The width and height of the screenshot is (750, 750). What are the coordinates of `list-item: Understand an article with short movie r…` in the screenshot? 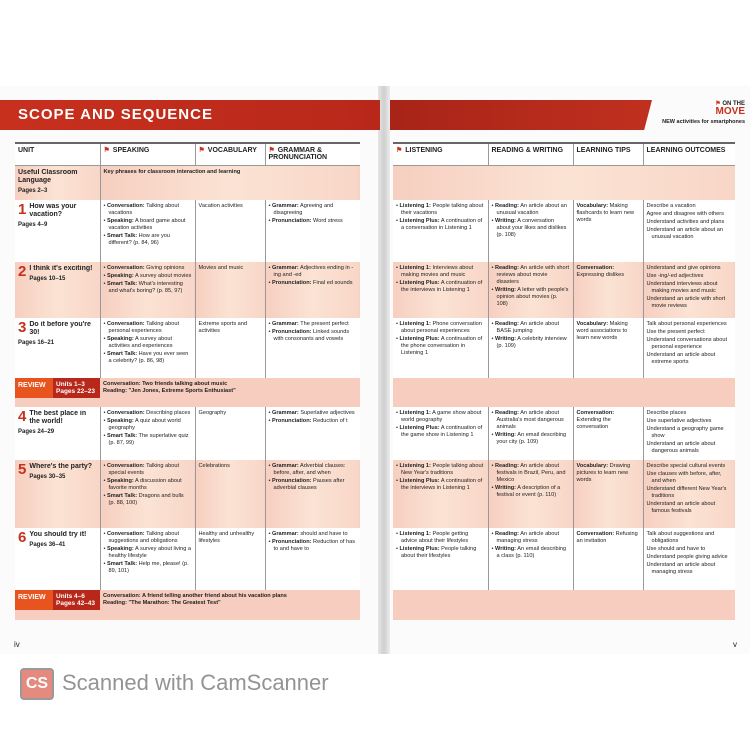 It's located at (686, 302).